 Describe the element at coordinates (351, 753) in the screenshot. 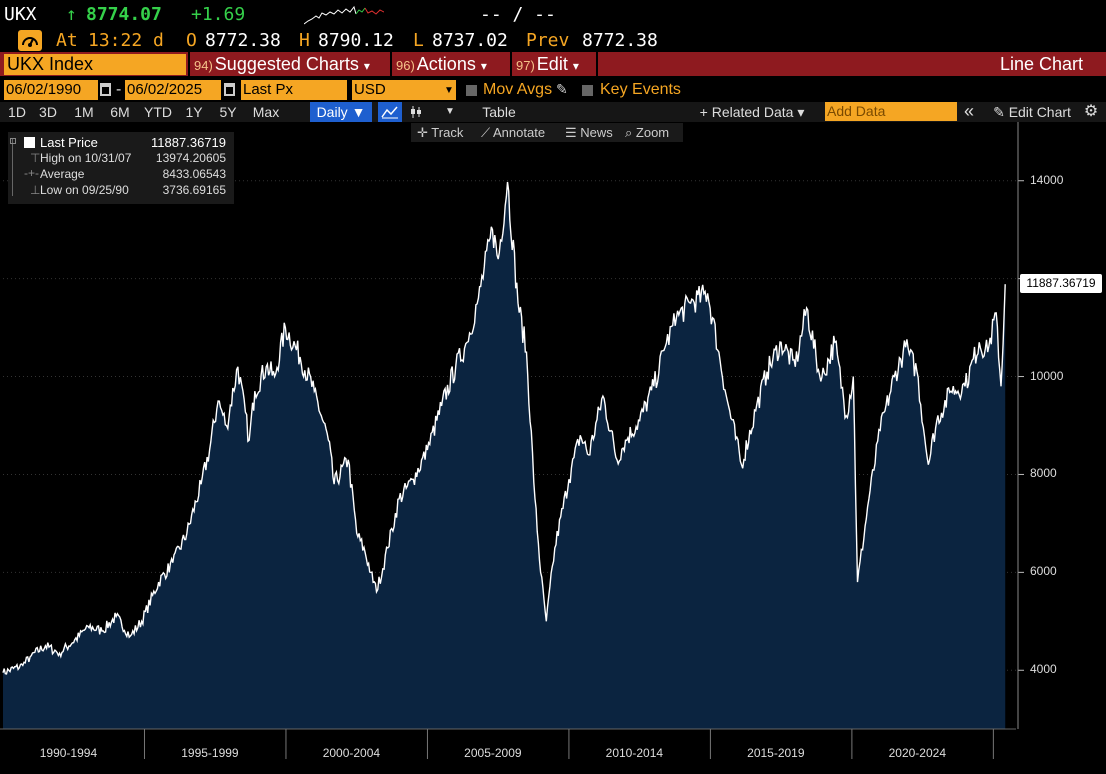

I see `x-tick-label: 2000-2004` at that location.